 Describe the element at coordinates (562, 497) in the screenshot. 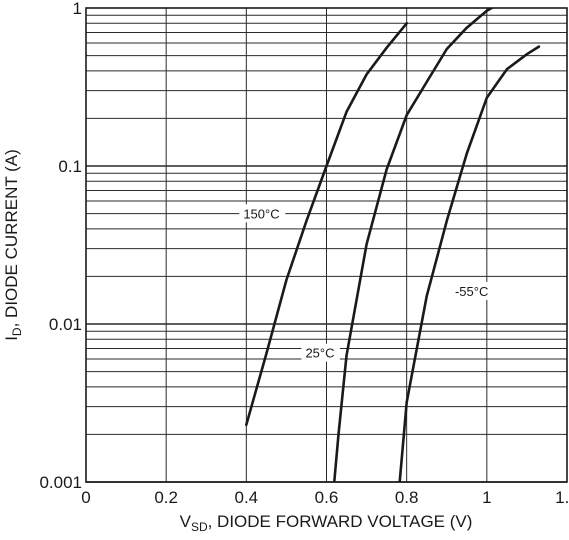

I see `x-tick-label: 1.2` at that location.